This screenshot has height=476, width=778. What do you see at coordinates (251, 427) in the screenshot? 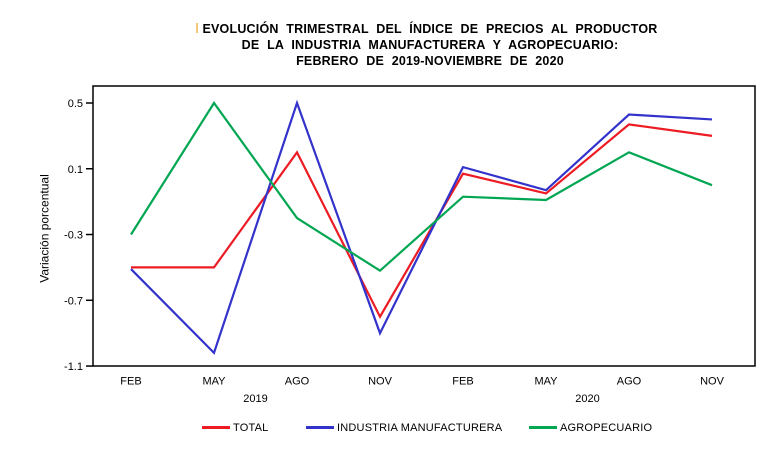
I see `legend-label-total: TOTAL` at bounding box center [251, 427].